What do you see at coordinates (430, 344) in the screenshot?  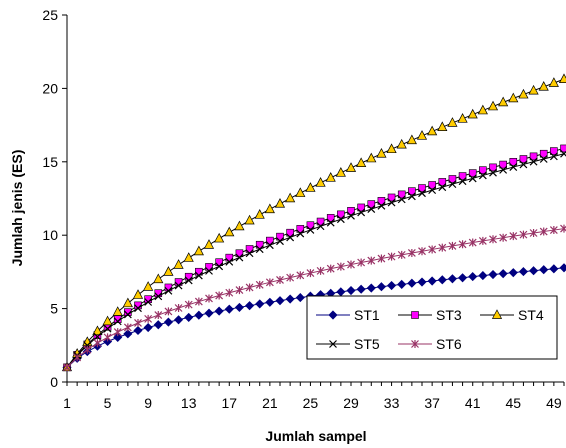 I see `legend-item-st6: ST6` at bounding box center [430, 344].